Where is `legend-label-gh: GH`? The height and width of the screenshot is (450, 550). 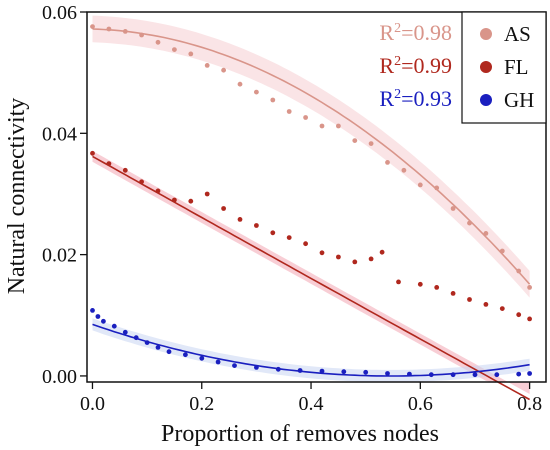 legend-label-gh: GH is located at coordinates (519, 100).